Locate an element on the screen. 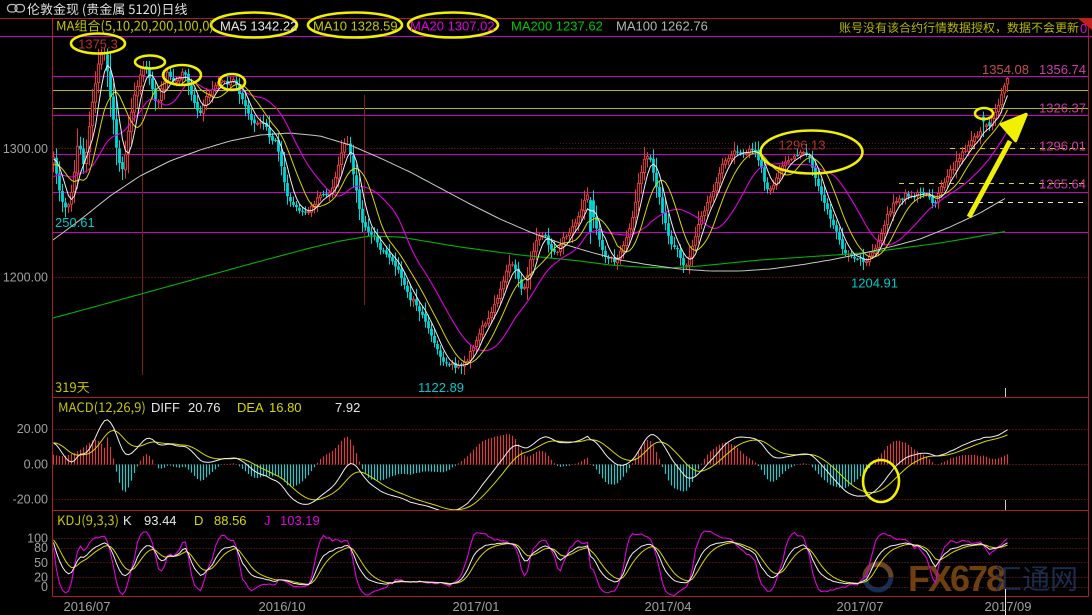 The width and height of the screenshot is (1092, 615). svg-text: K is located at coordinates (127, 520).